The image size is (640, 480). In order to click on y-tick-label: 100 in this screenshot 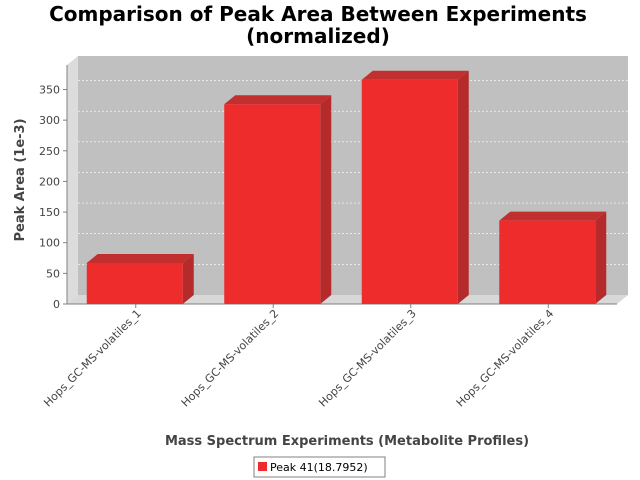, I will do `click(49, 243)`.